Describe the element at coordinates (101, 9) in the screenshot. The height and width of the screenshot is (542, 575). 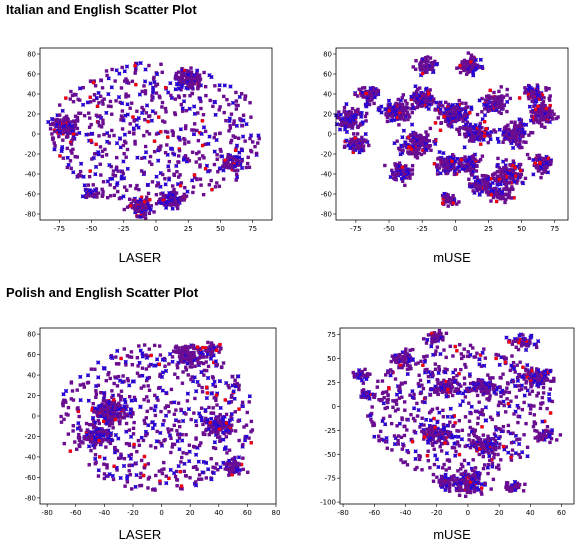
I see `heading-italian-english: Italian and English Scatter Plot` at that location.